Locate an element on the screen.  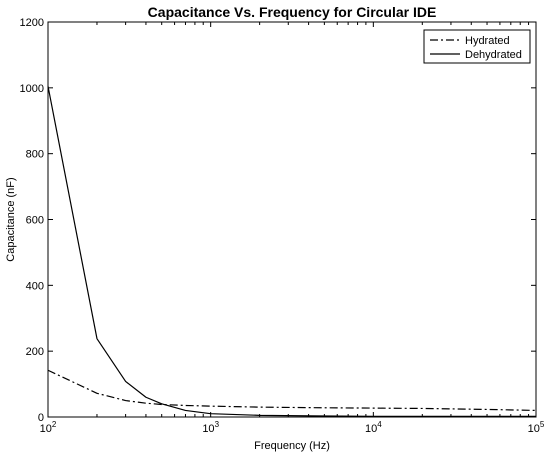
legend-label-dehydrated: Dehydrated is located at coordinates (493, 55).